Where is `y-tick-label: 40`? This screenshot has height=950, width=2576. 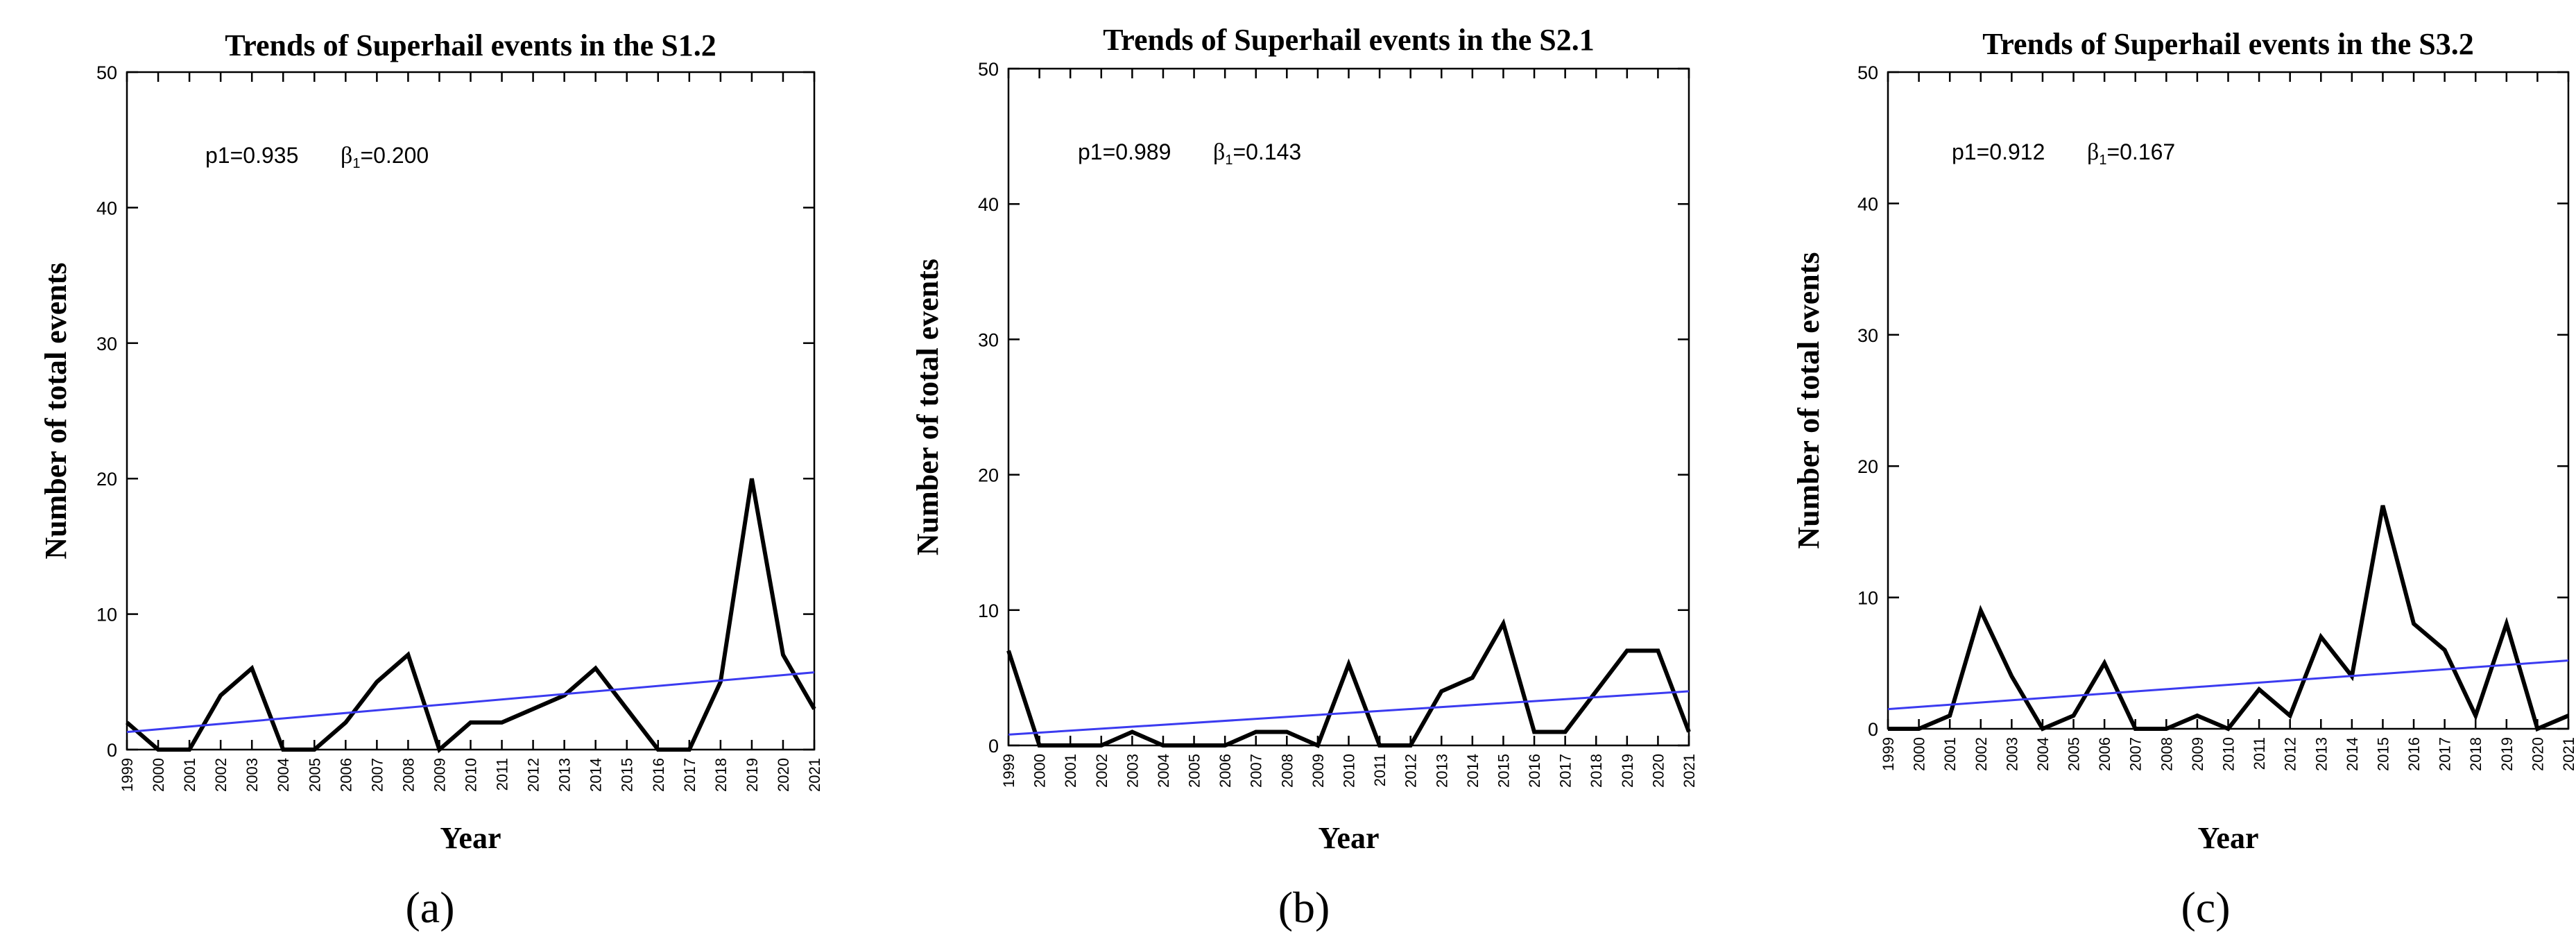 y-tick-label: 40 is located at coordinates (988, 204).